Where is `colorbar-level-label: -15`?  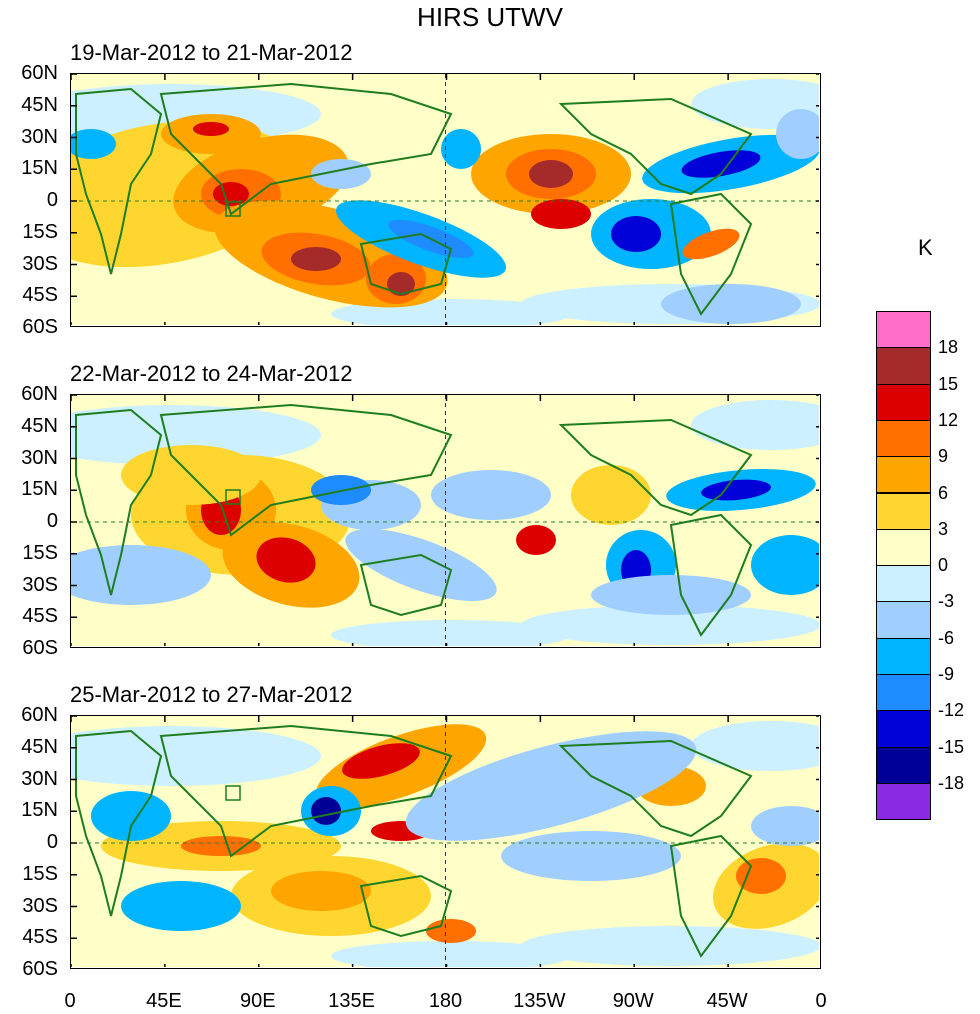 colorbar-level-label: -15 is located at coordinates (951, 746).